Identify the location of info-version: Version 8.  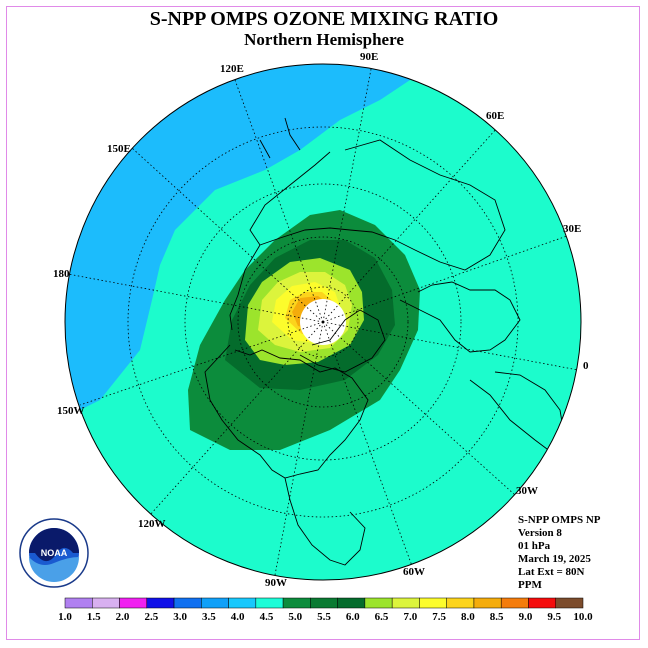
(540, 533).